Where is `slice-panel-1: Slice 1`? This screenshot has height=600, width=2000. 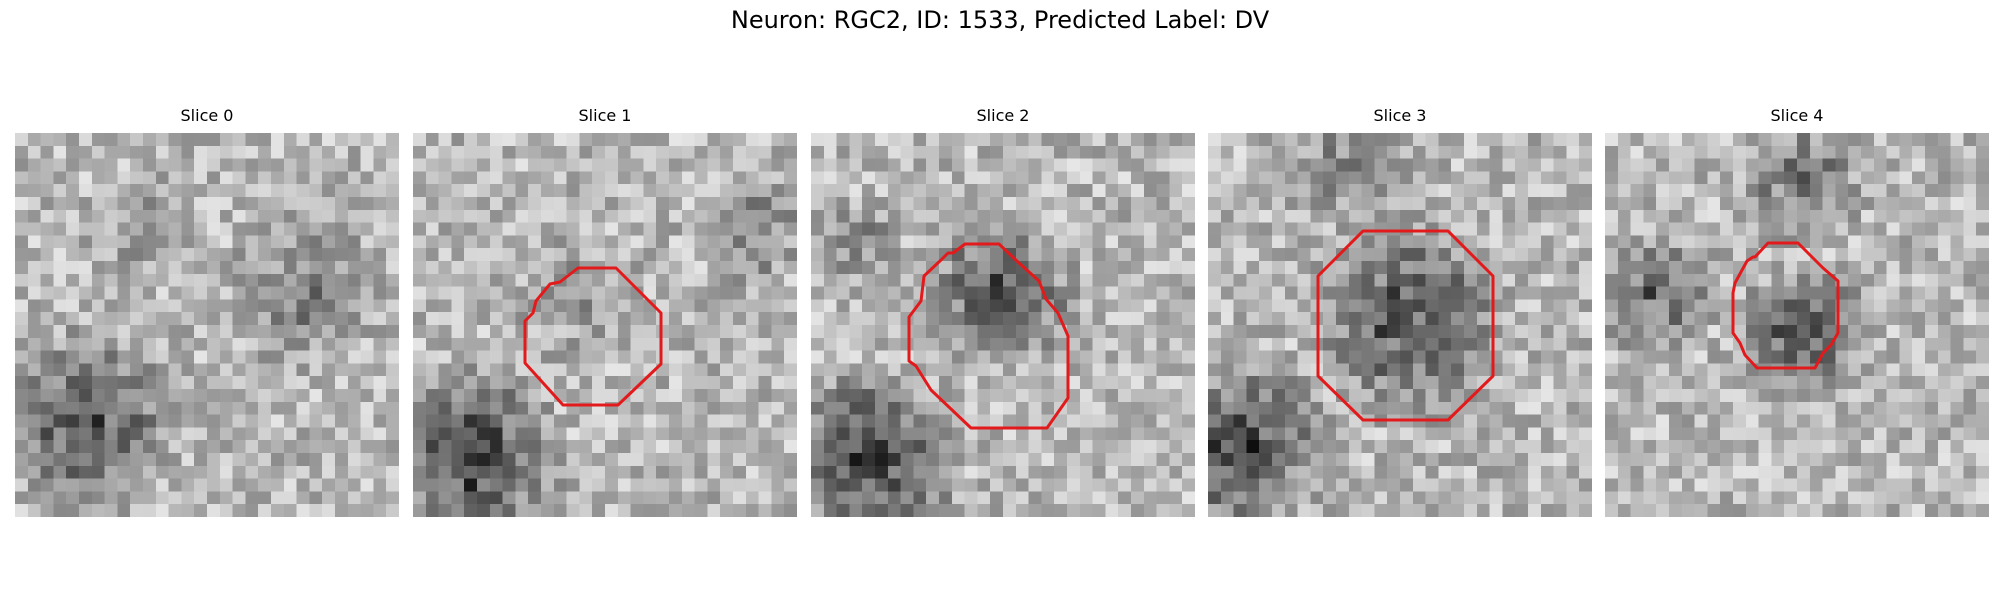 slice-panel-1: Slice 1 is located at coordinates (605, 311).